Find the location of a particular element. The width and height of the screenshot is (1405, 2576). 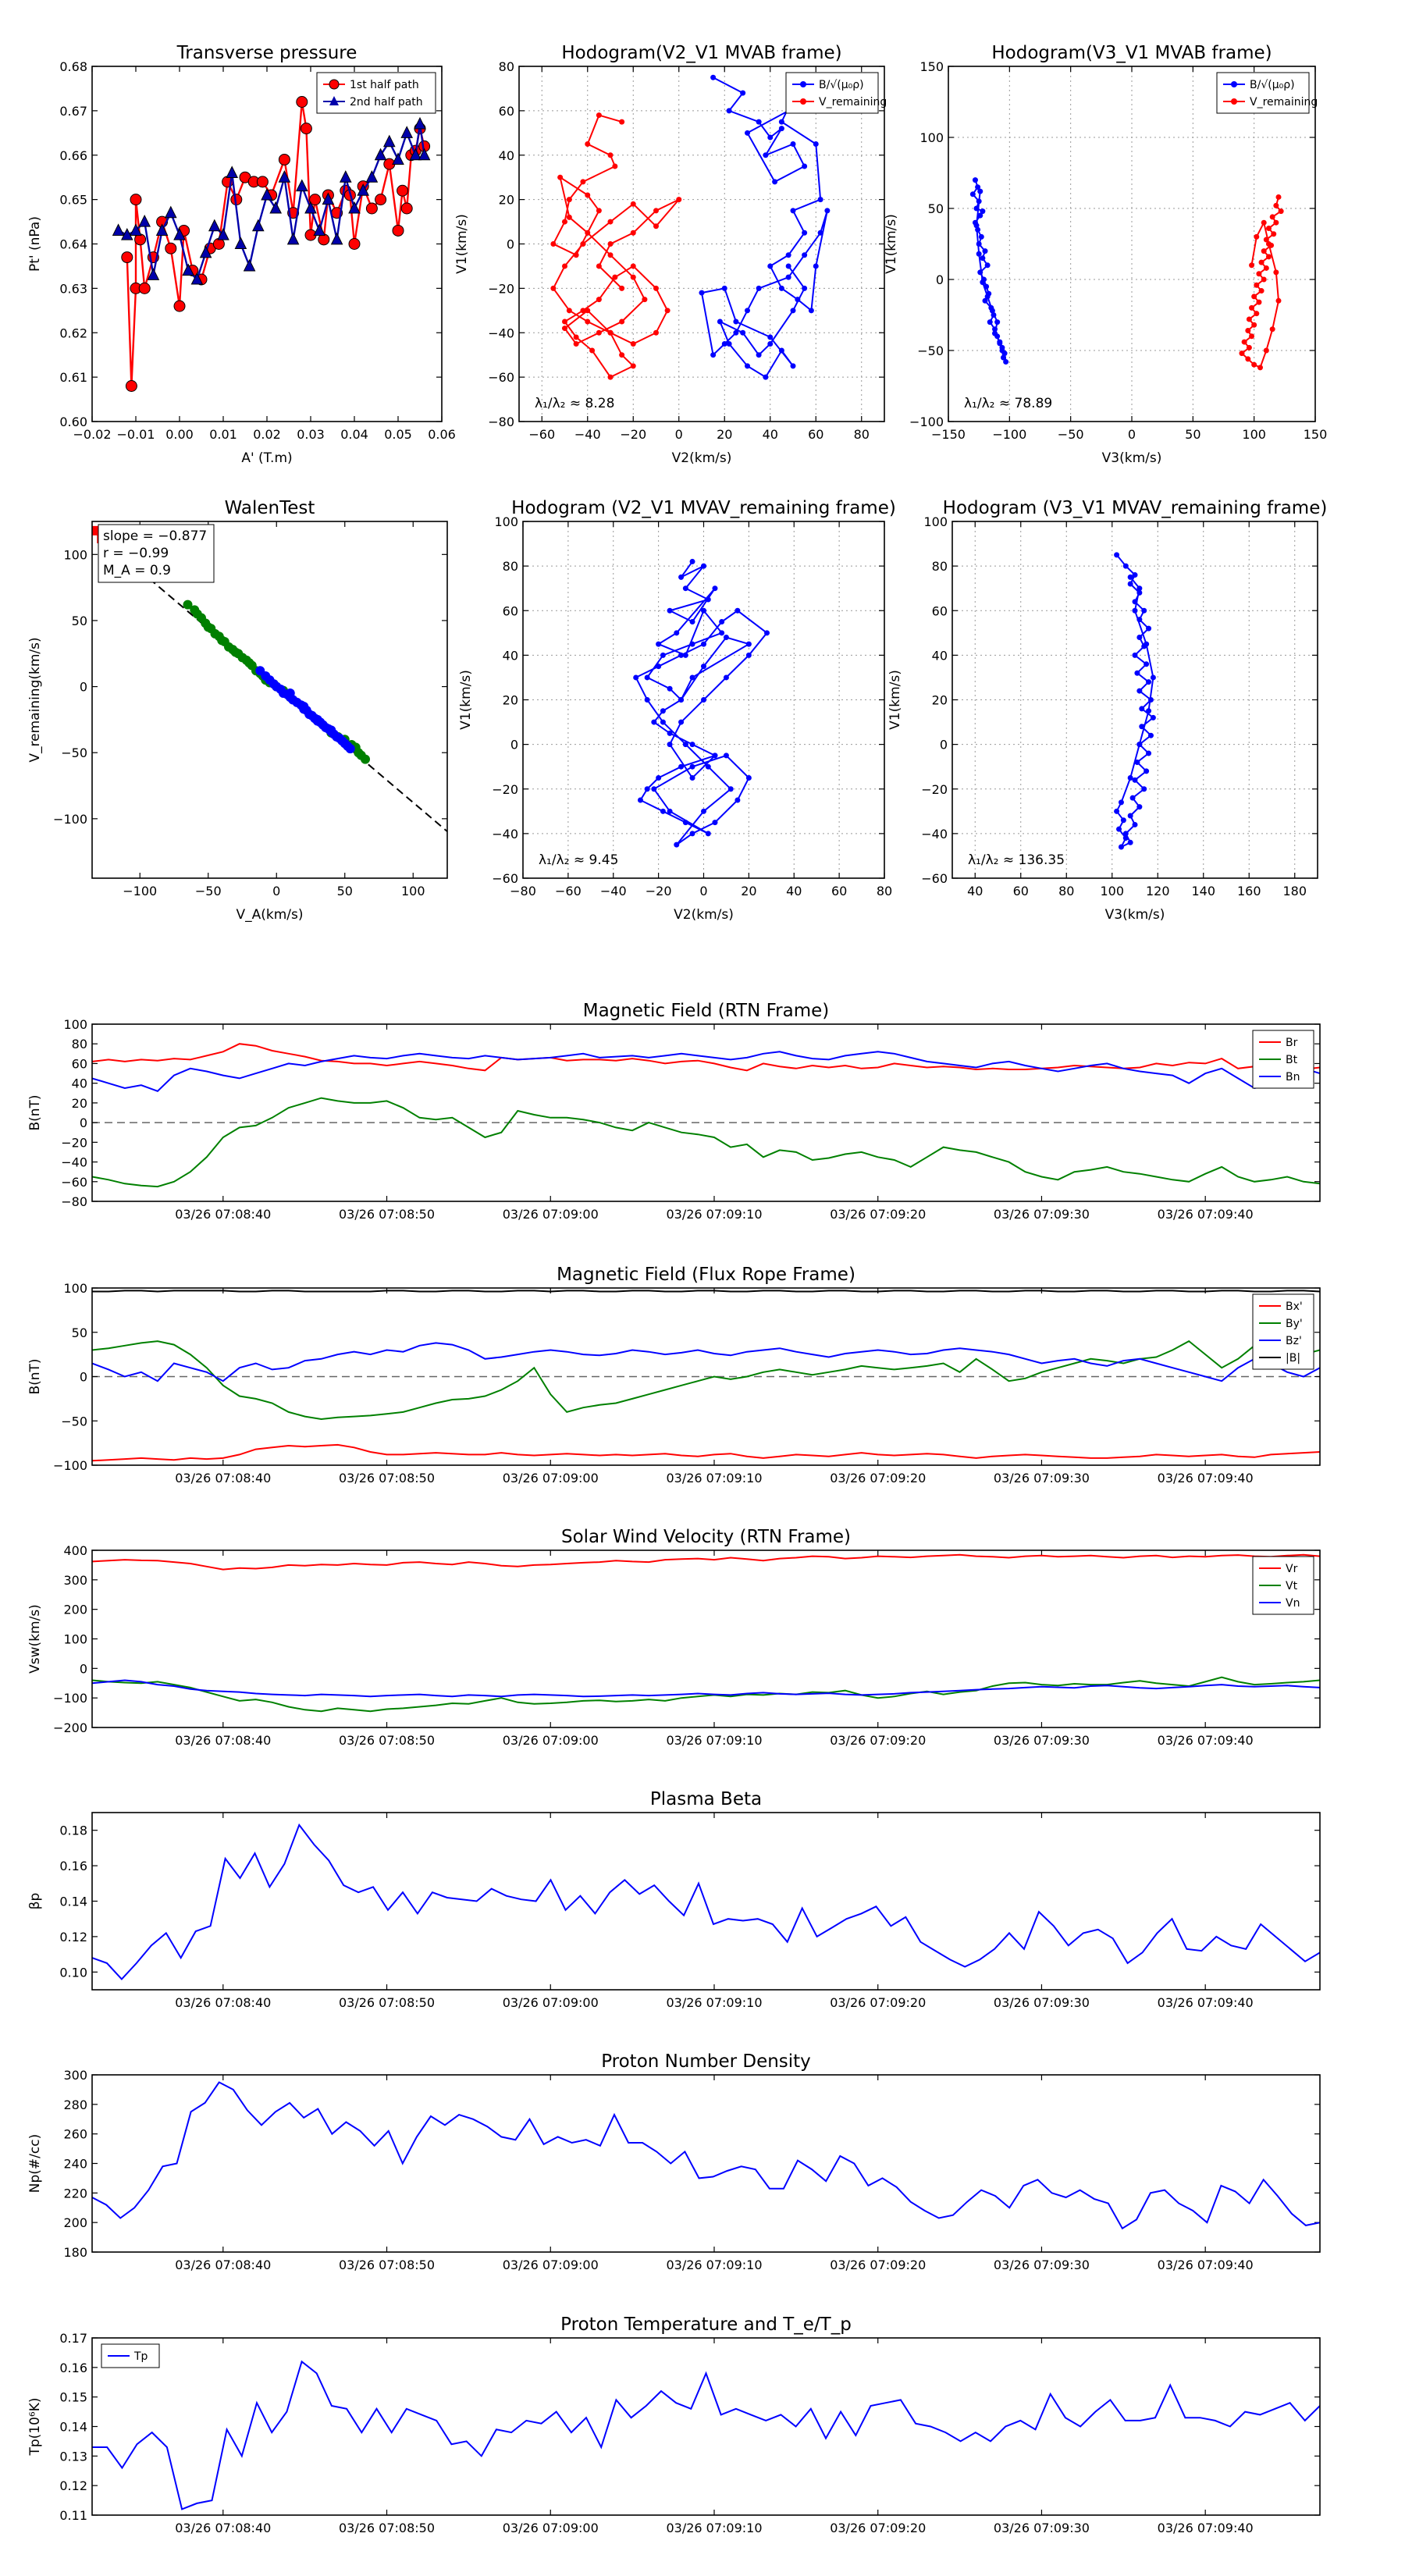

chart-title: Proton Number Density is located at coordinates (706, 2061).